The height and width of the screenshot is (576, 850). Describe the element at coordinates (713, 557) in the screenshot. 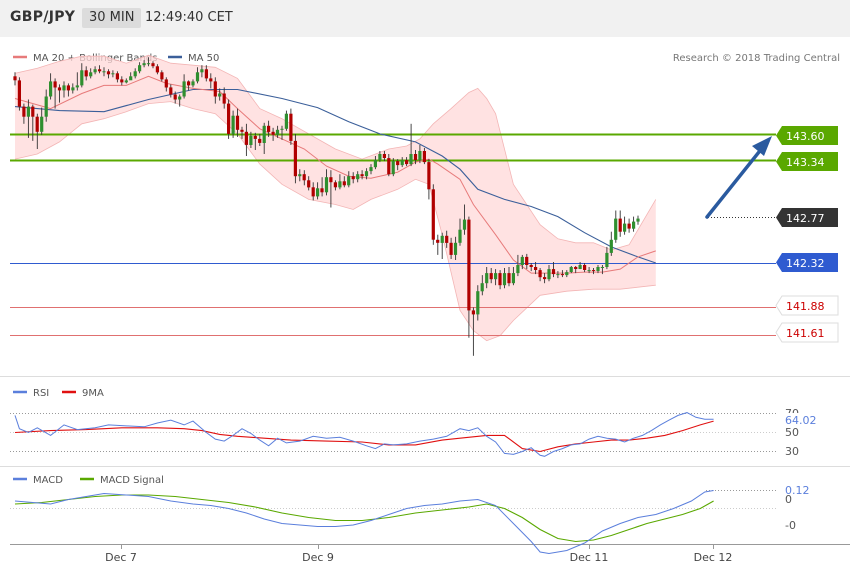

I see `x-label-dec12: Dec 12` at that location.